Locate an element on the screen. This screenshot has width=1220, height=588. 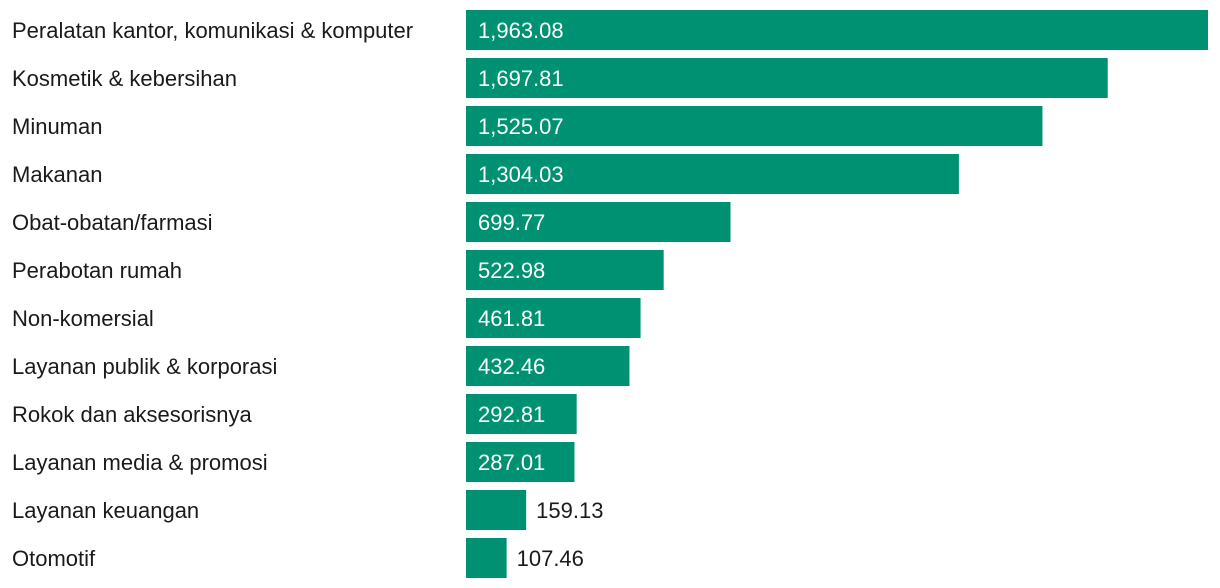
value-label-obat-obatan-farmasi: 699.77 is located at coordinates (511, 222).